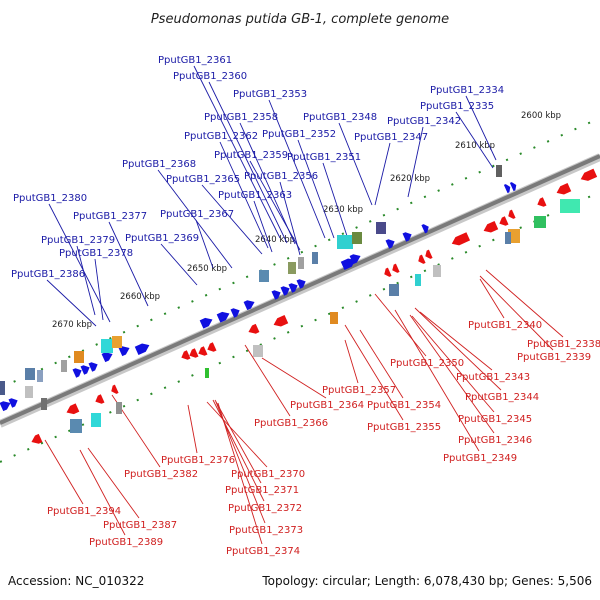  I want to click on forward-gene-label: PputGB1_2386, so click(48, 274).